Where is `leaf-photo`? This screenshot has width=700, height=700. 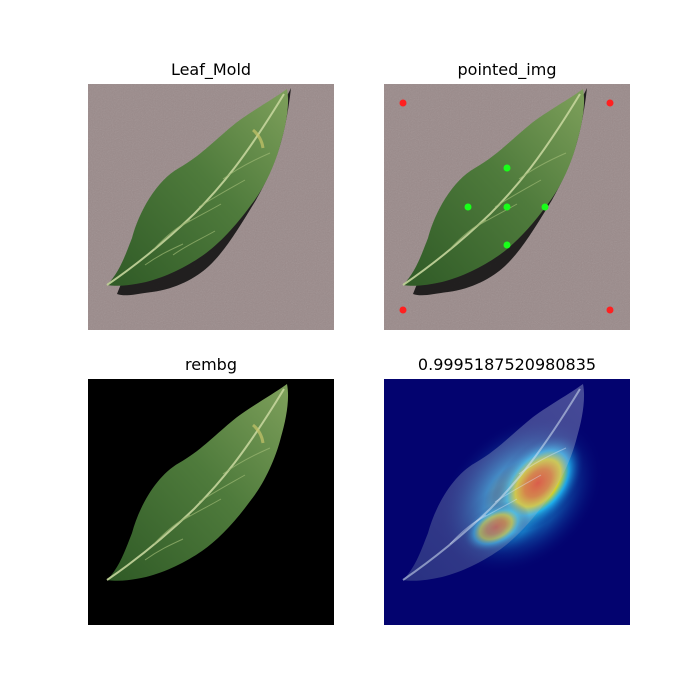
leaf-photo is located at coordinates (211, 207).